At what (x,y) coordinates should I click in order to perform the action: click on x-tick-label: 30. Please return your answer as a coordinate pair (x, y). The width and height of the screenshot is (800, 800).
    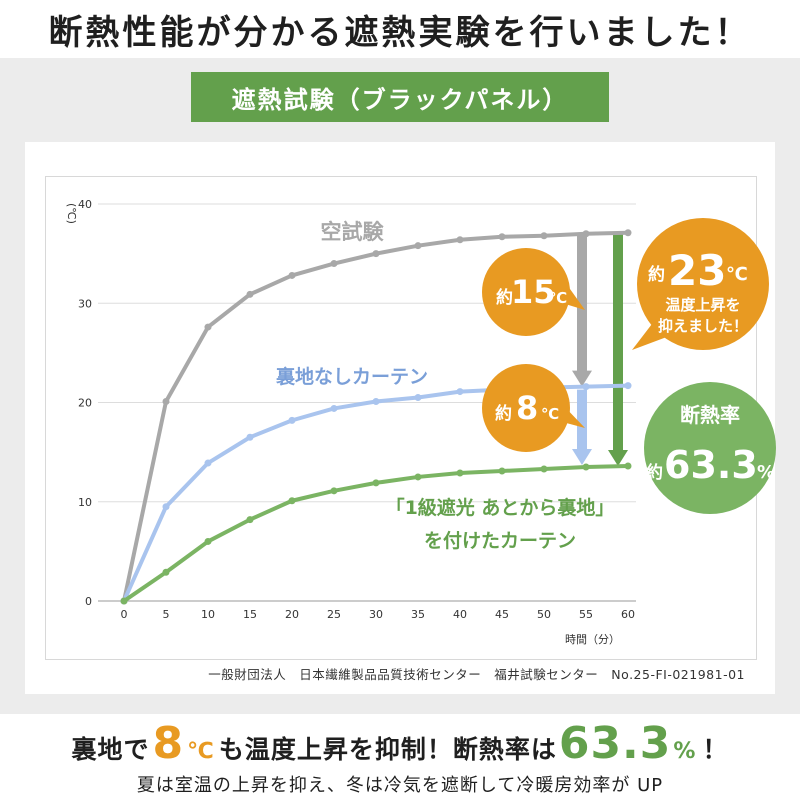
    Looking at the image, I should click on (376, 614).